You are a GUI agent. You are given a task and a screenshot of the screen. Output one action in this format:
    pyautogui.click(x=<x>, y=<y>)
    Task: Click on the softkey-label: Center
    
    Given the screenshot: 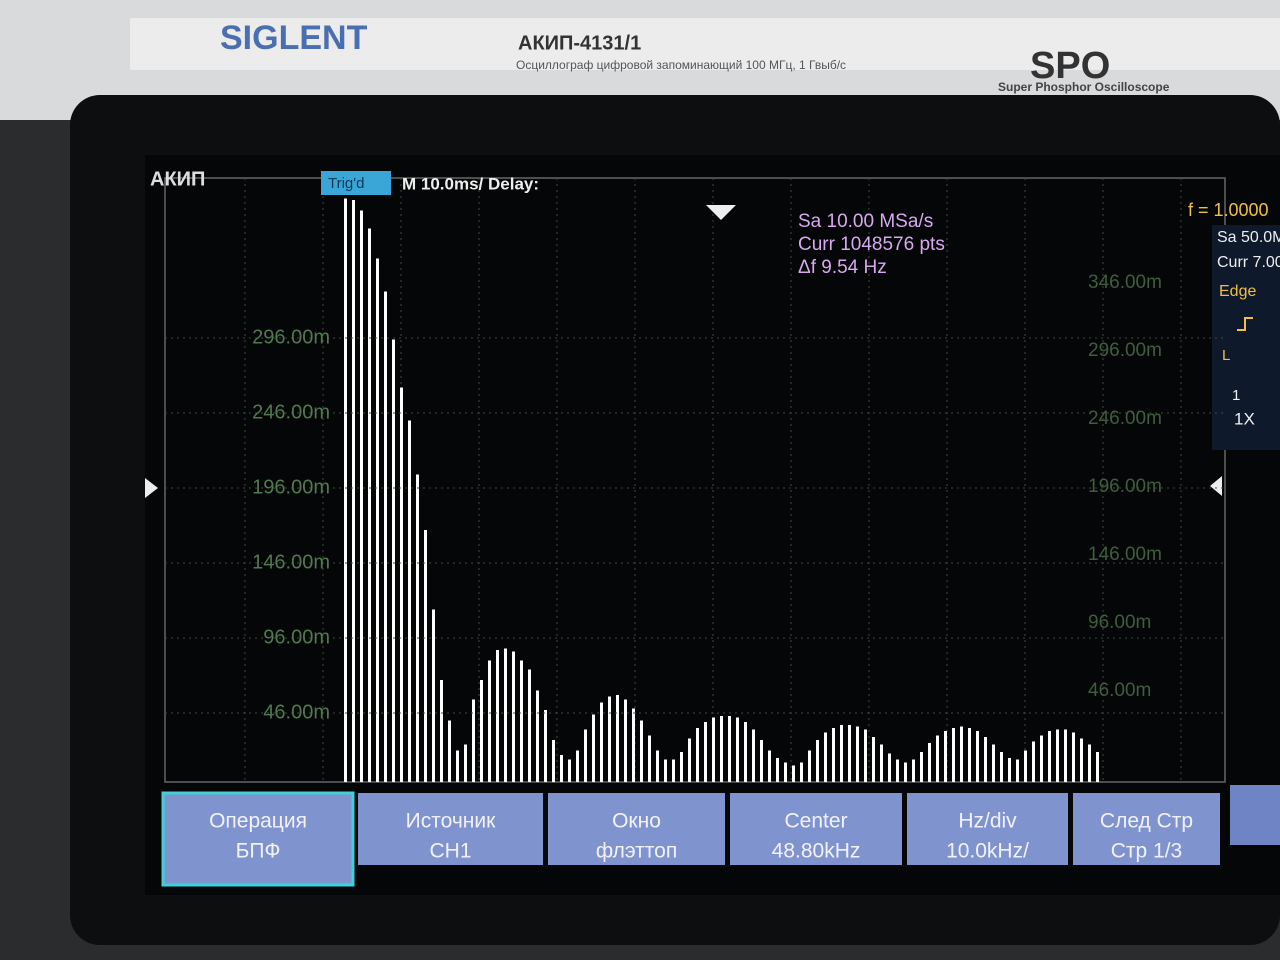 What is the action you would take?
    pyautogui.click(x=815, y=821)
    